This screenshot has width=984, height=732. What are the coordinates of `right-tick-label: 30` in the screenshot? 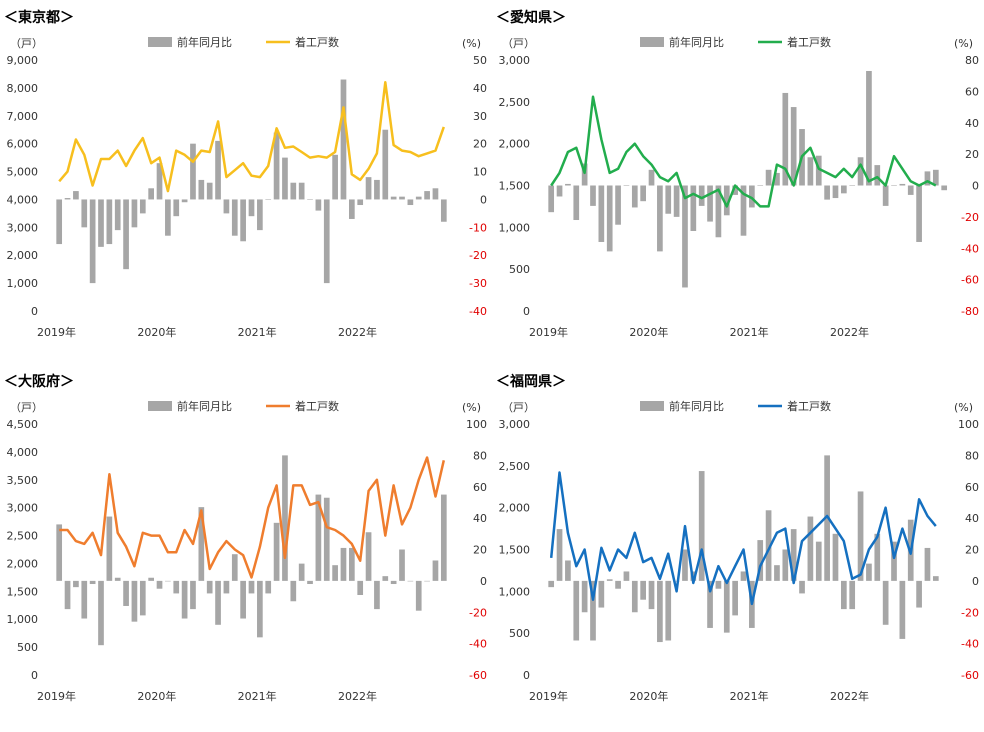 It's located at (480, 116).